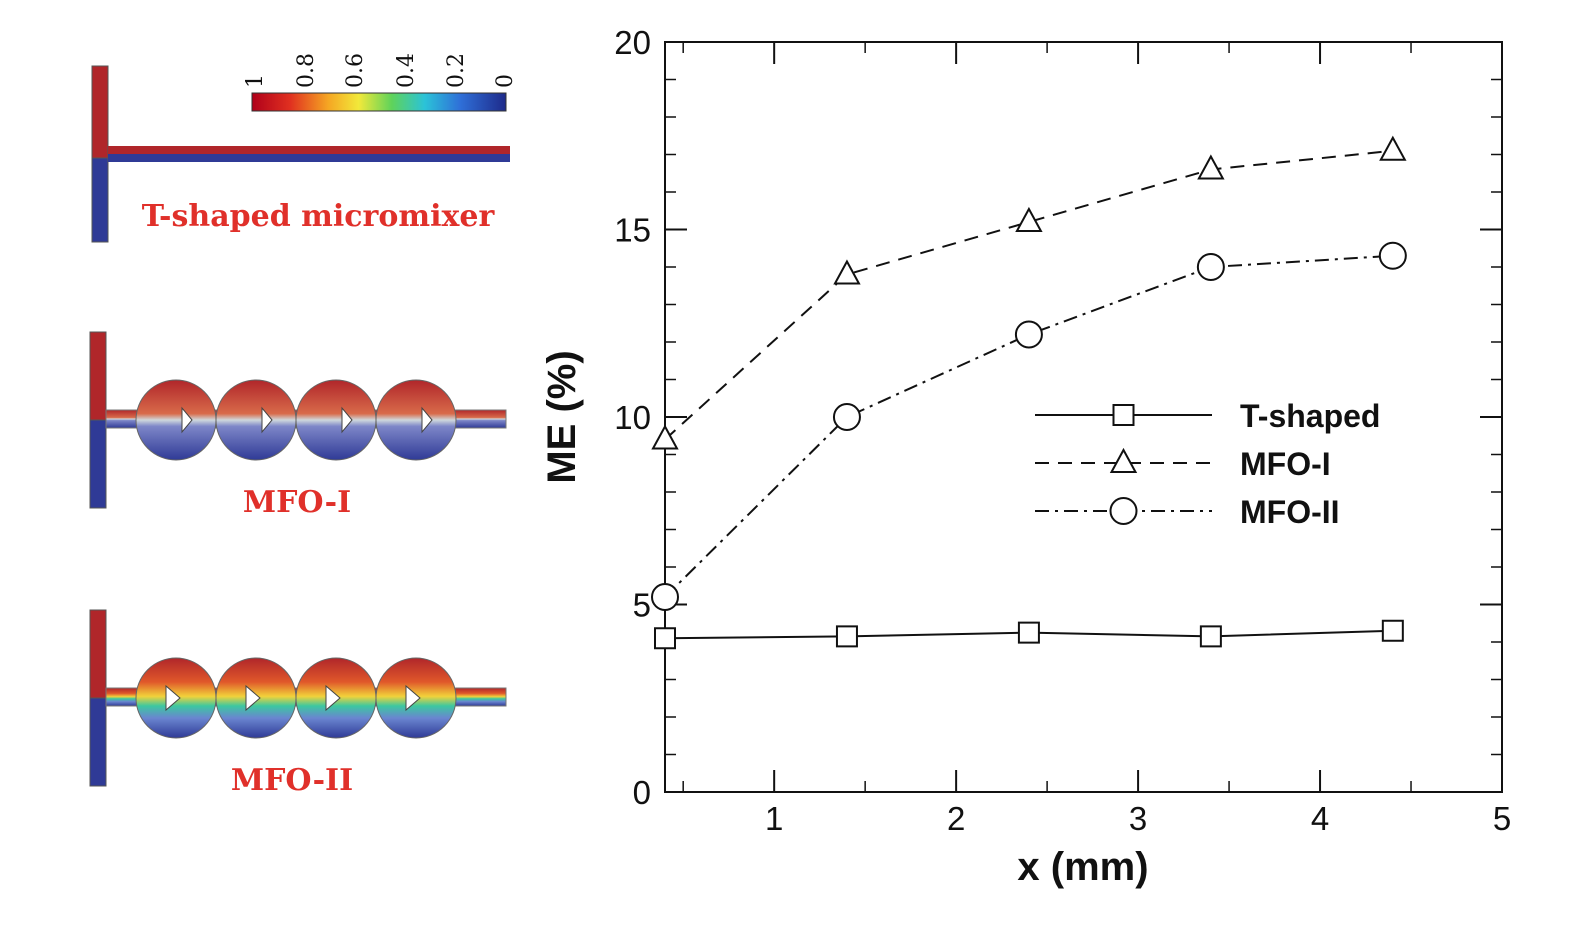  I want to click on t-channel-top, so click(309, 150).